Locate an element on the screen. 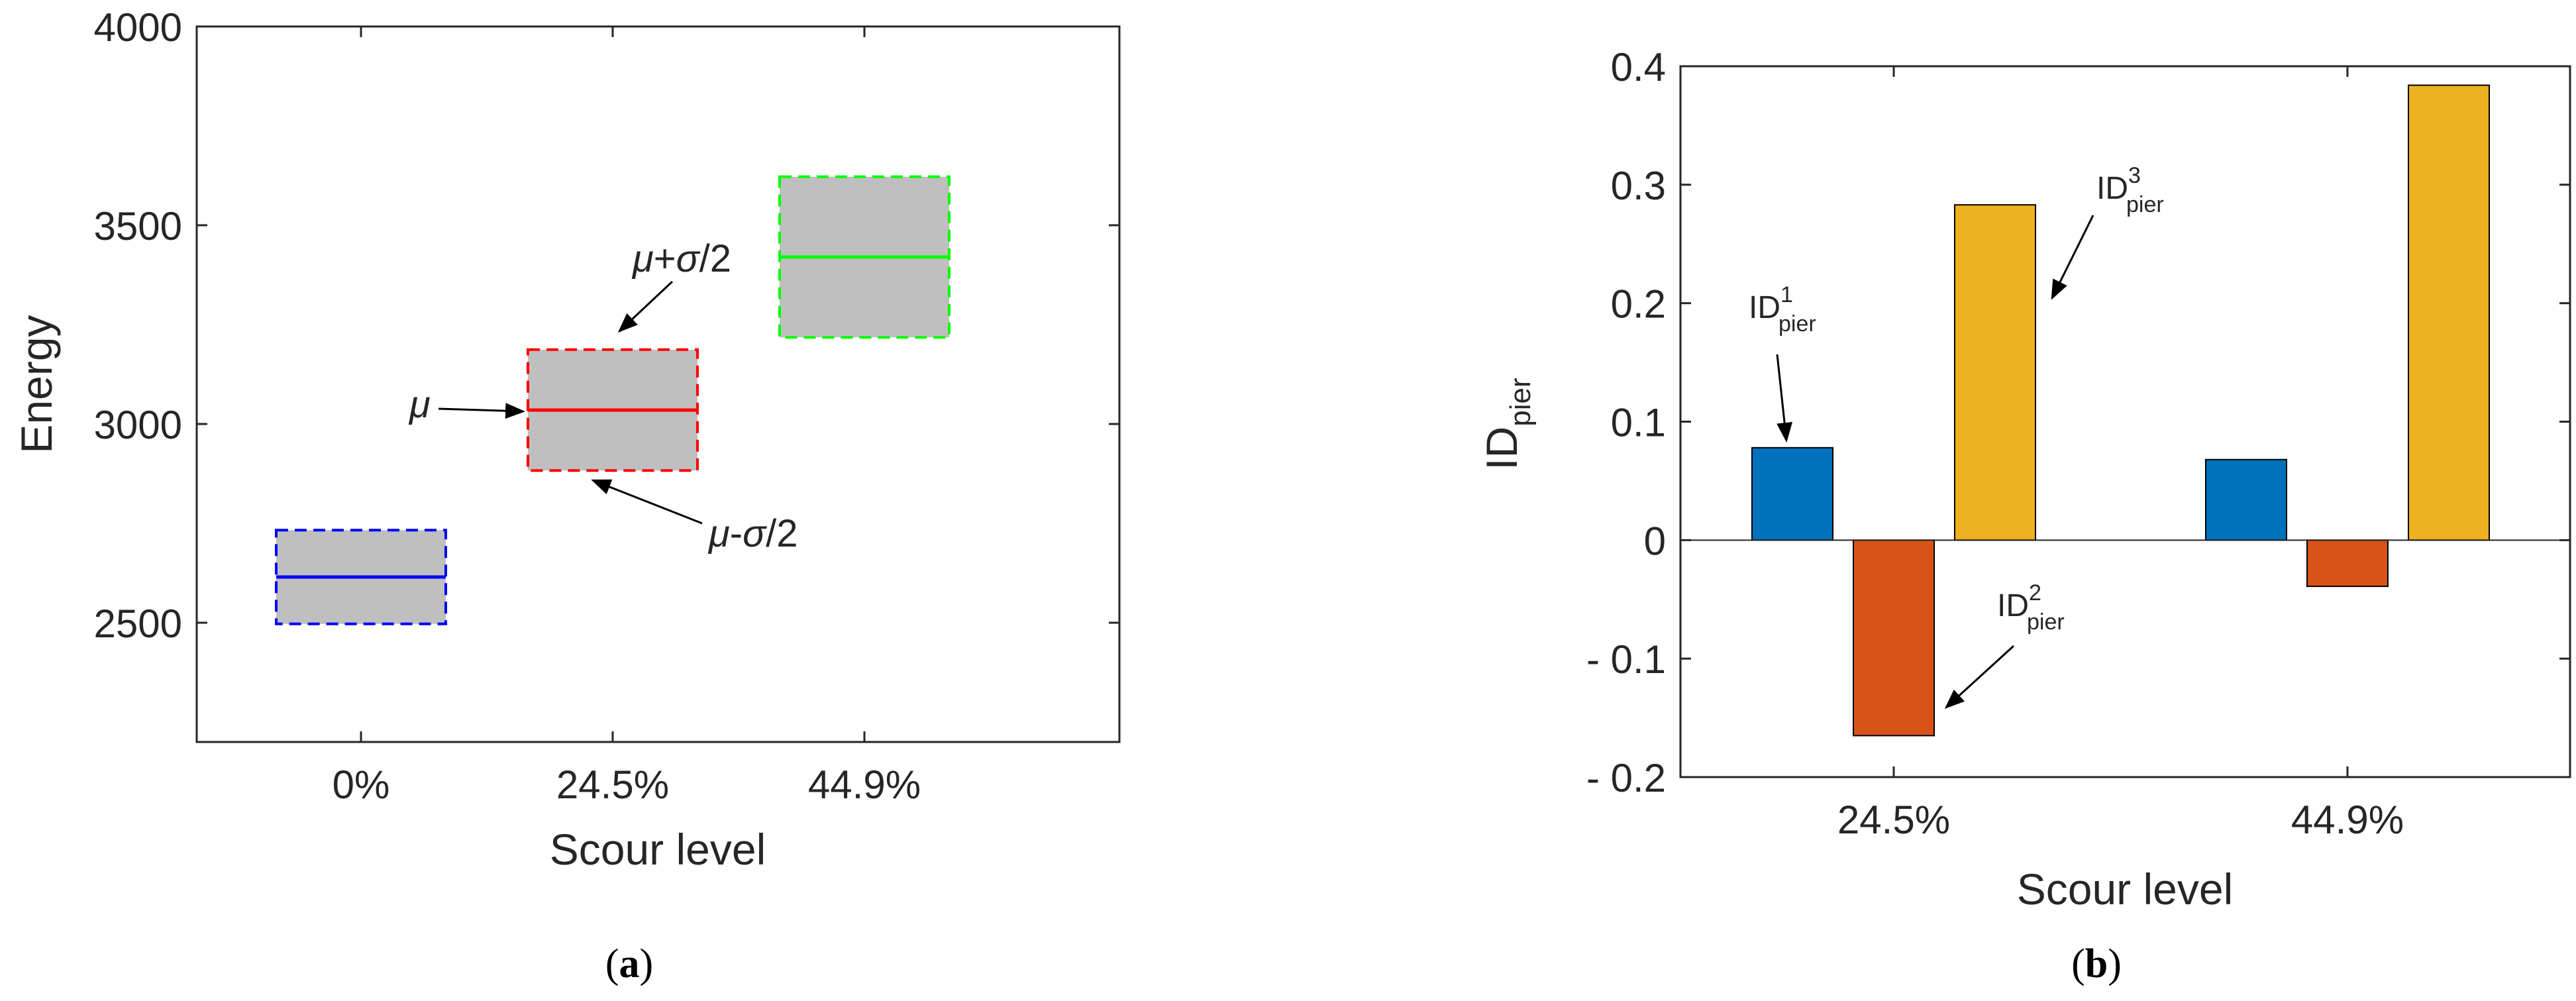 The image size is (2576, 1001). panel-b-label: (b) is located at coordinates (2096, 963).